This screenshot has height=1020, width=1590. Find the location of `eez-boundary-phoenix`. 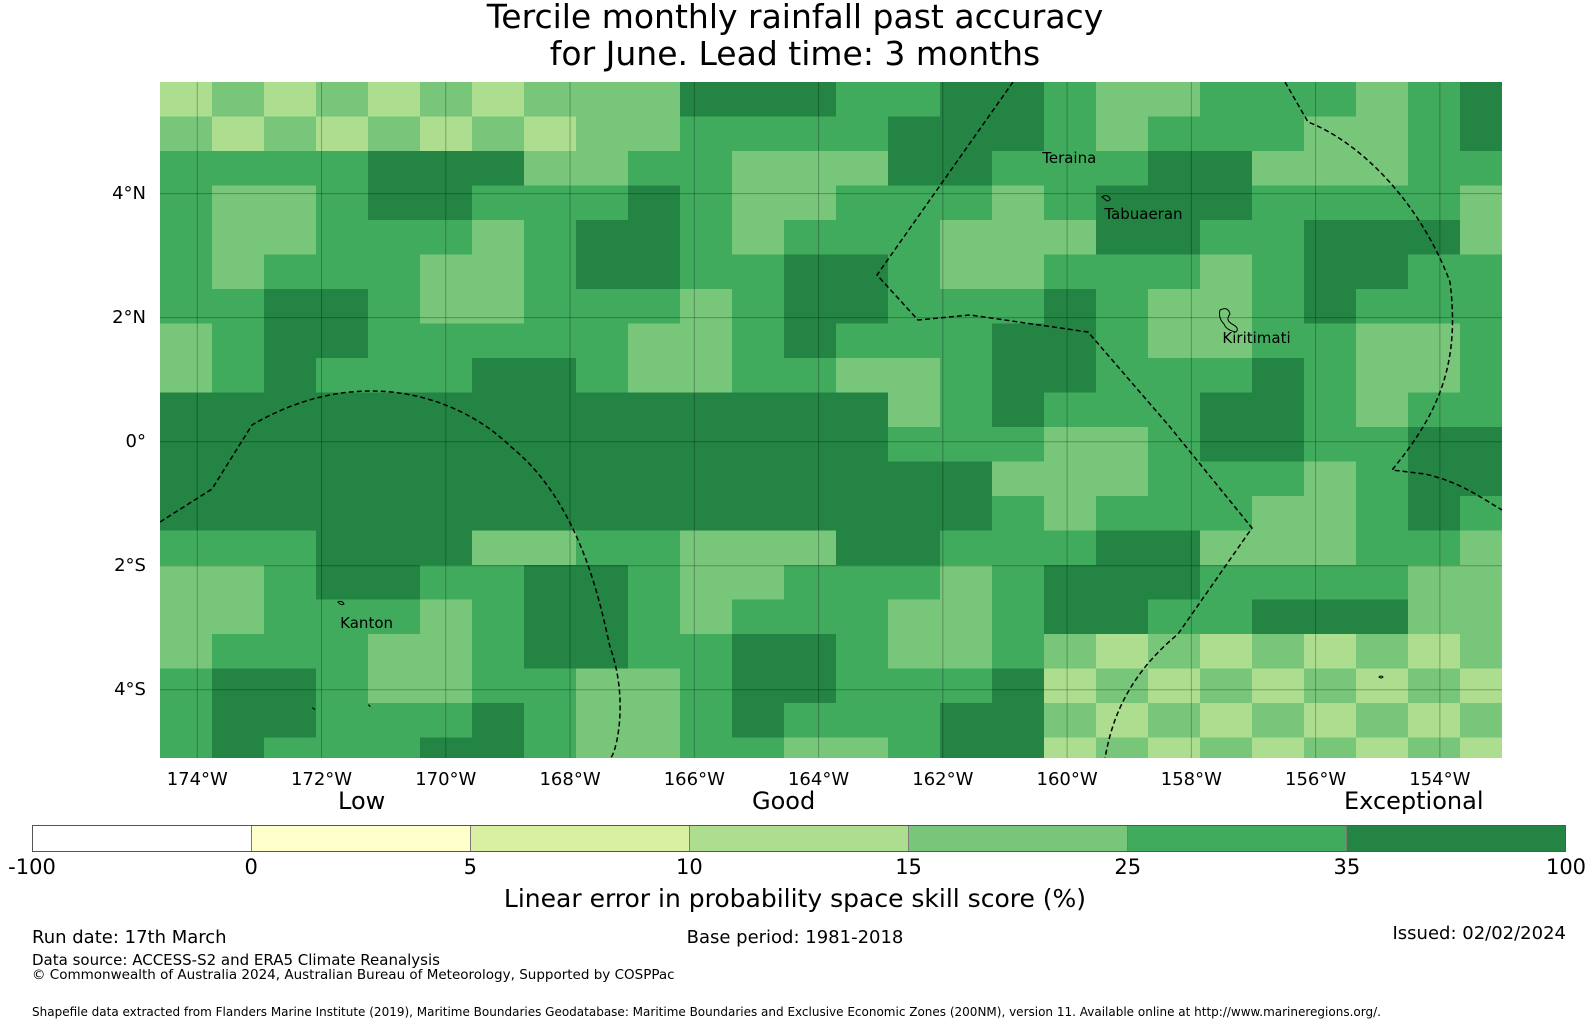

eez-boundary-phoenix is located at coordinates (390, 574).